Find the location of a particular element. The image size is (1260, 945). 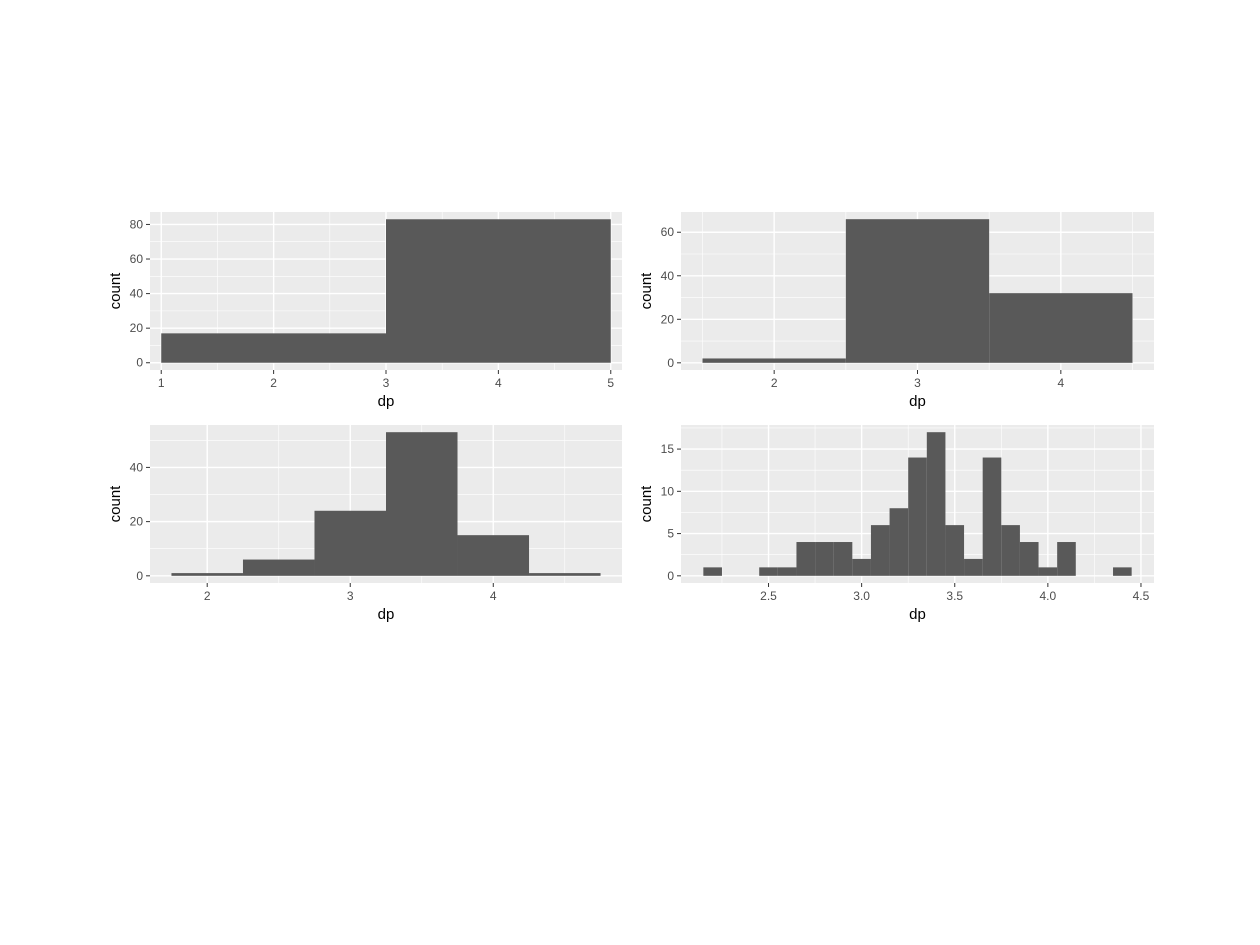

y-tick-label: 80 is located at coordinates (137, 224).